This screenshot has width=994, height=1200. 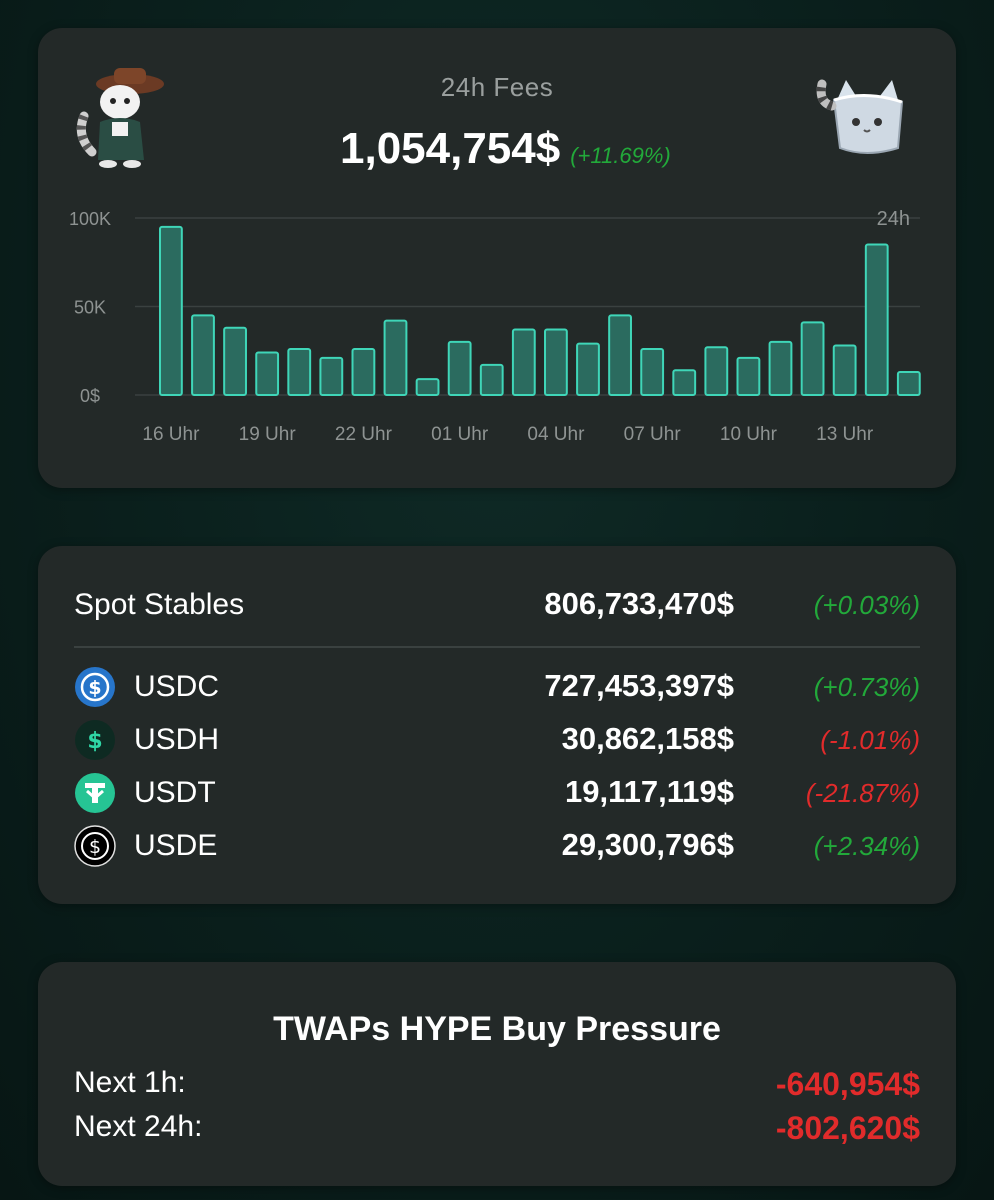 What do you see at coordinates (749, 434) in the screenshot?
I see `chart-x-tick-label: 10 Uhr` at bounding box center [749, 434].